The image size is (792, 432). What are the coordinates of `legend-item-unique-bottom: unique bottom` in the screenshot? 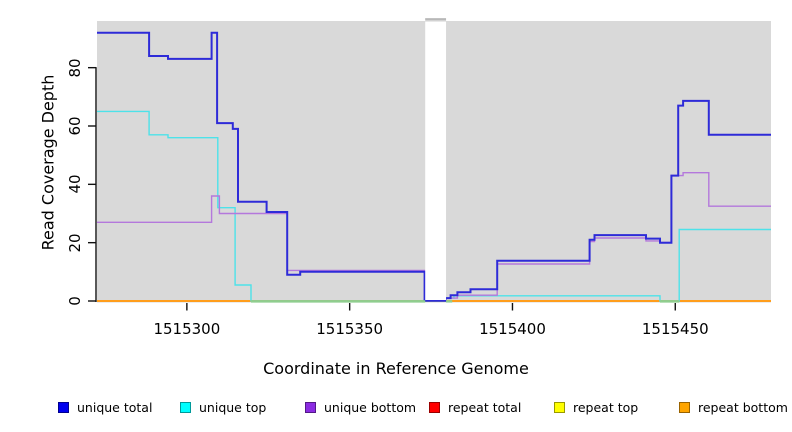 It's located at (361, 407).